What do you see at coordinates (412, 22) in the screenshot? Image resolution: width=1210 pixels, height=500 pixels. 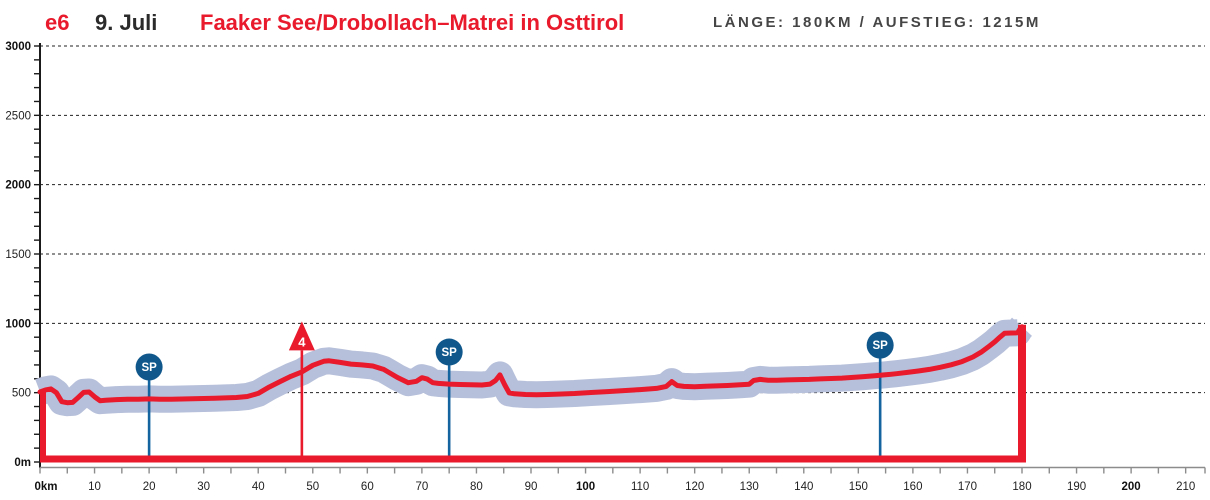 I see `stage-title: Faaker See/Drobollach–Matrei in Osttirol` at bounding box center [412, 22].